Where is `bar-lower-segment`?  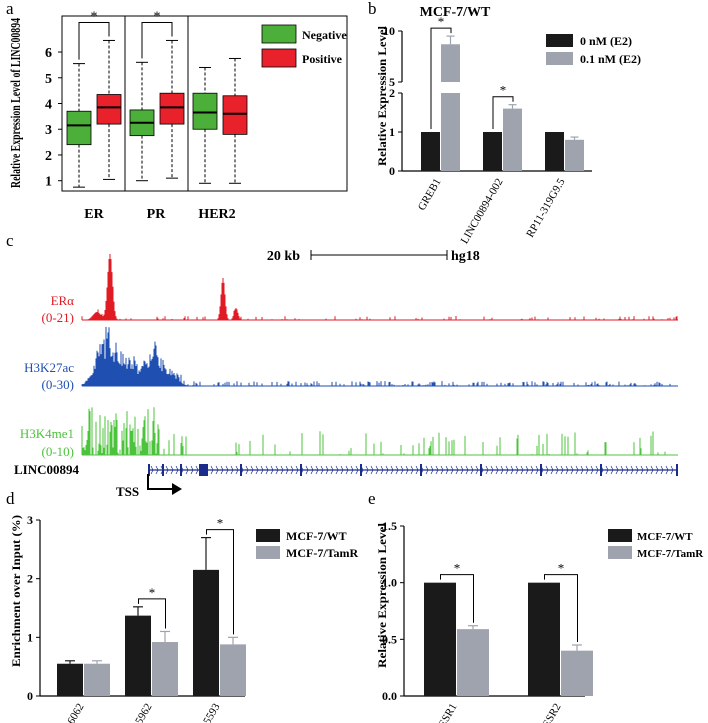 bar-lower-segment is located at coordinates (450, 132).